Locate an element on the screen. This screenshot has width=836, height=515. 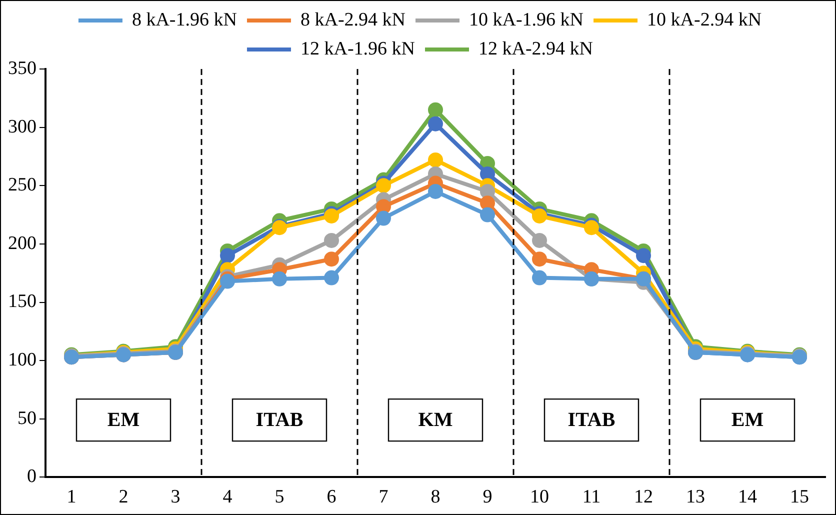
legend-label: 10 kA-1.96 kN is located at coordinates (526, 19).